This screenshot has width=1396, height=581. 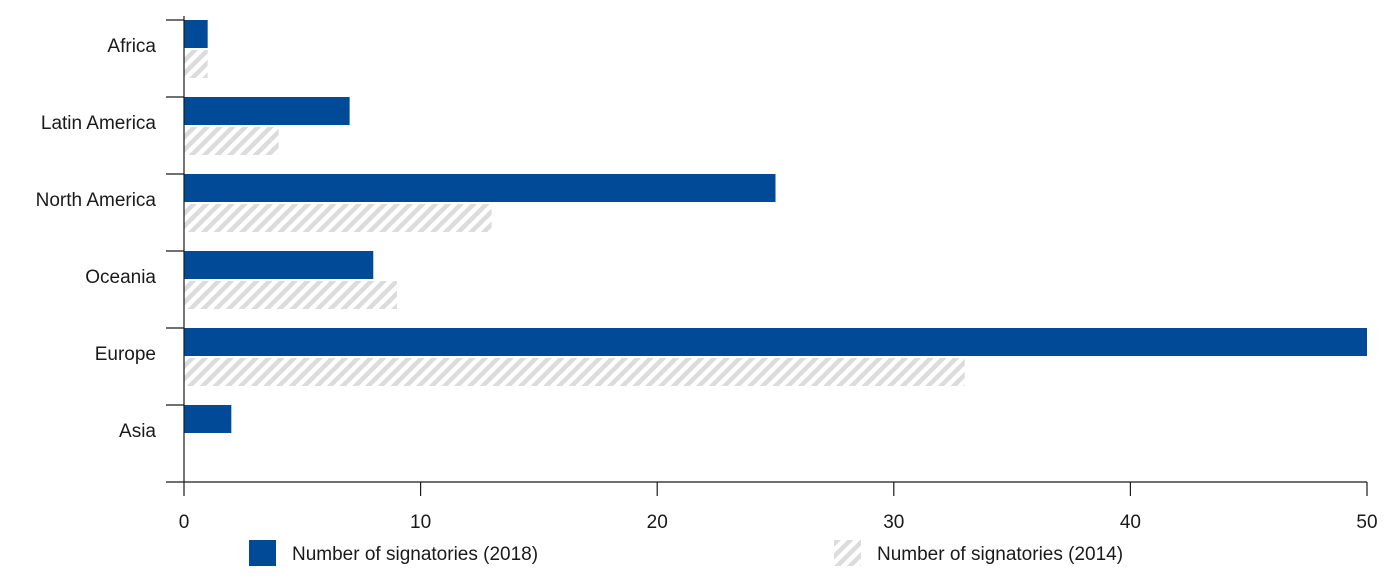 What do you see at coordinates (208, 419) in the screenshot?
I see `bar-asia-2018` at bounding box center [208, 419].